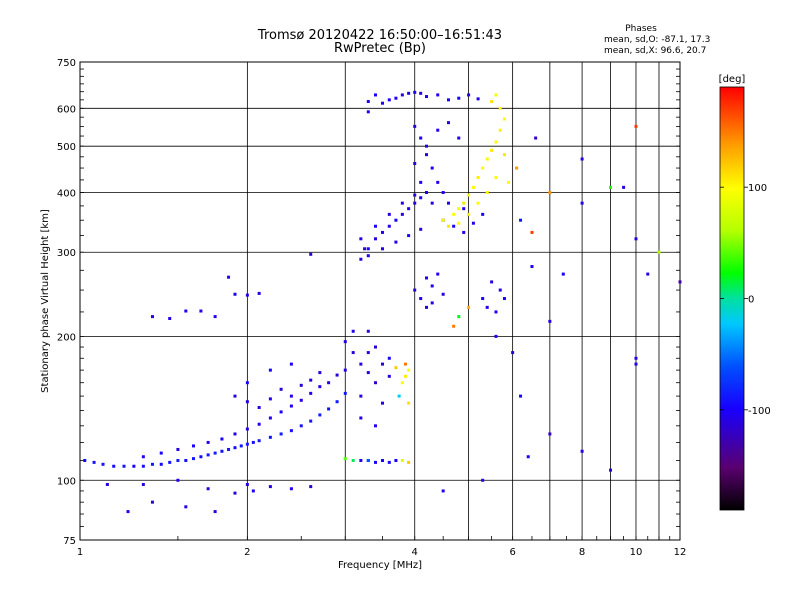  What do you see at coordinates (66, 63) in the screenshot?
I see `y-tick-label: 750` at bounding box center [66, 63].